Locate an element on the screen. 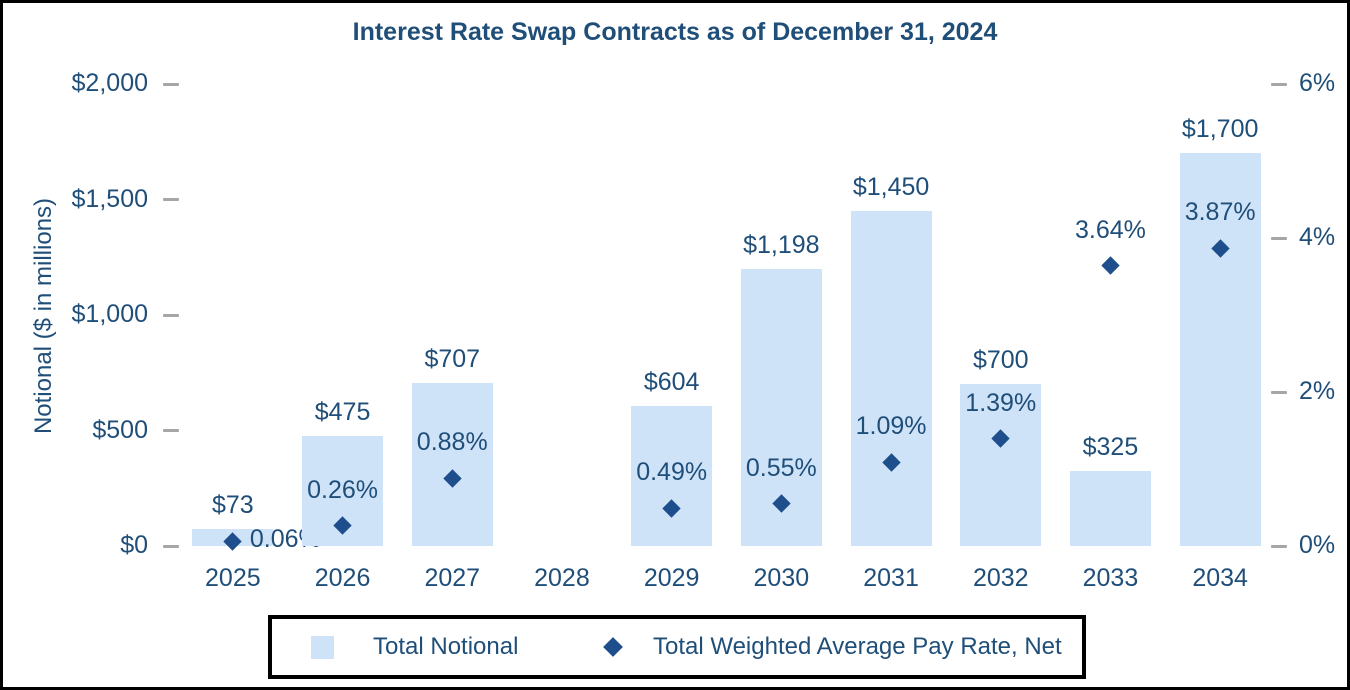 Image resolution: width=1350 pixels, height=690 pixels. left-axis-tick-label: $1,000 is located at coordinates (109, 314).